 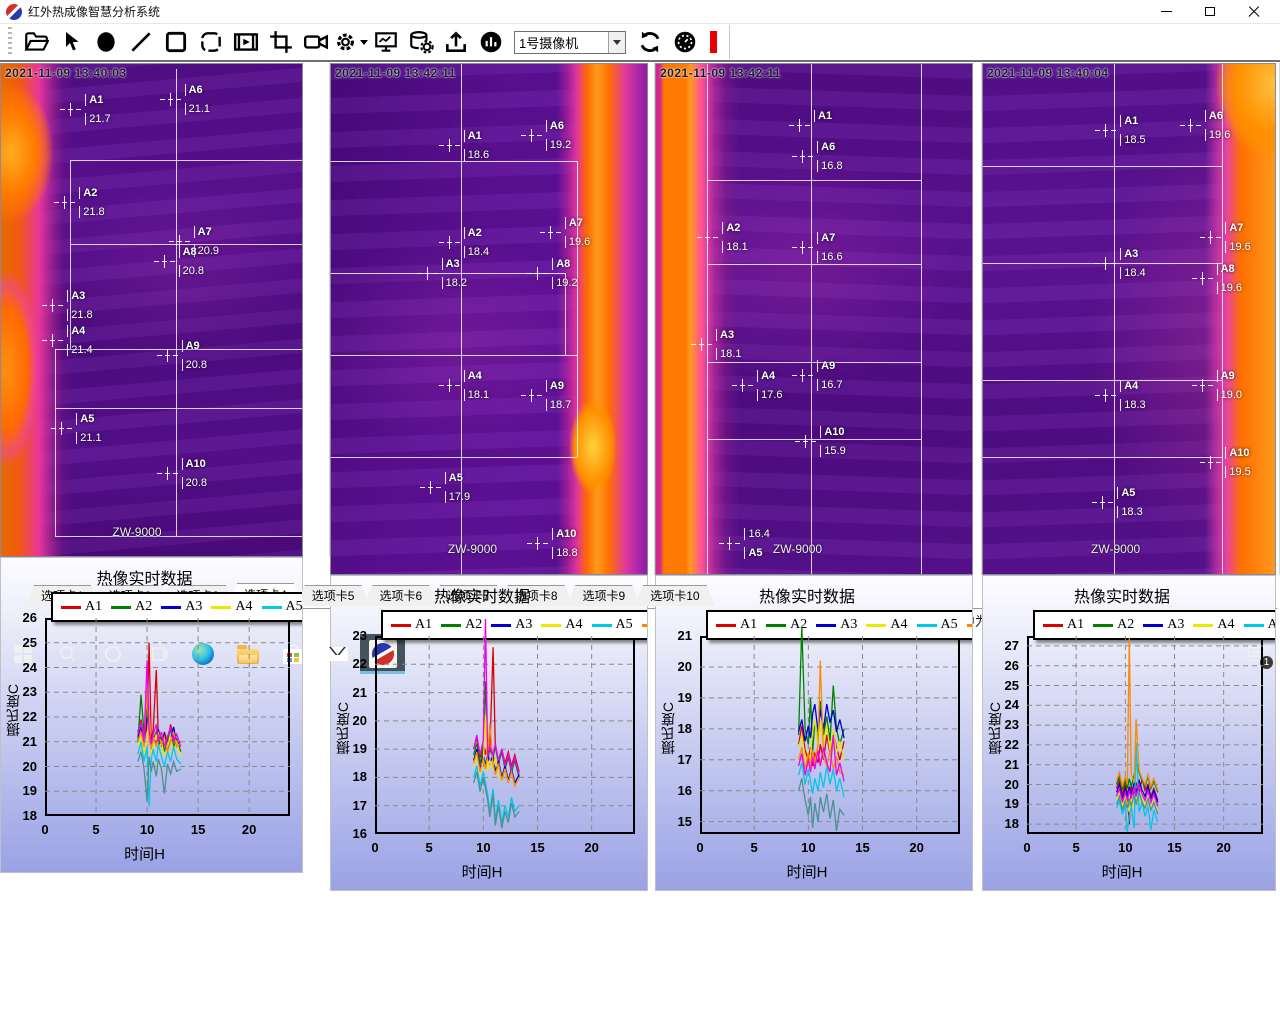 What do you see at coordinates (463, 385) in the screenshot?
I see `measure-point-A4: A4 18.1` at bounding box center [463, 385].